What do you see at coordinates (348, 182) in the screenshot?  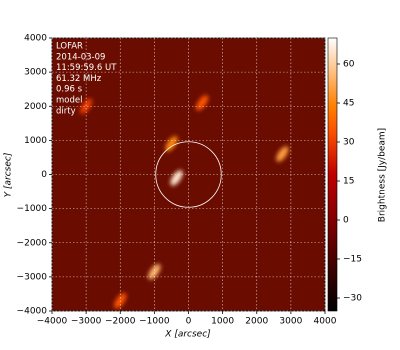 I see `colorbar-tick-label: 15` at bounding box center [348, 182].